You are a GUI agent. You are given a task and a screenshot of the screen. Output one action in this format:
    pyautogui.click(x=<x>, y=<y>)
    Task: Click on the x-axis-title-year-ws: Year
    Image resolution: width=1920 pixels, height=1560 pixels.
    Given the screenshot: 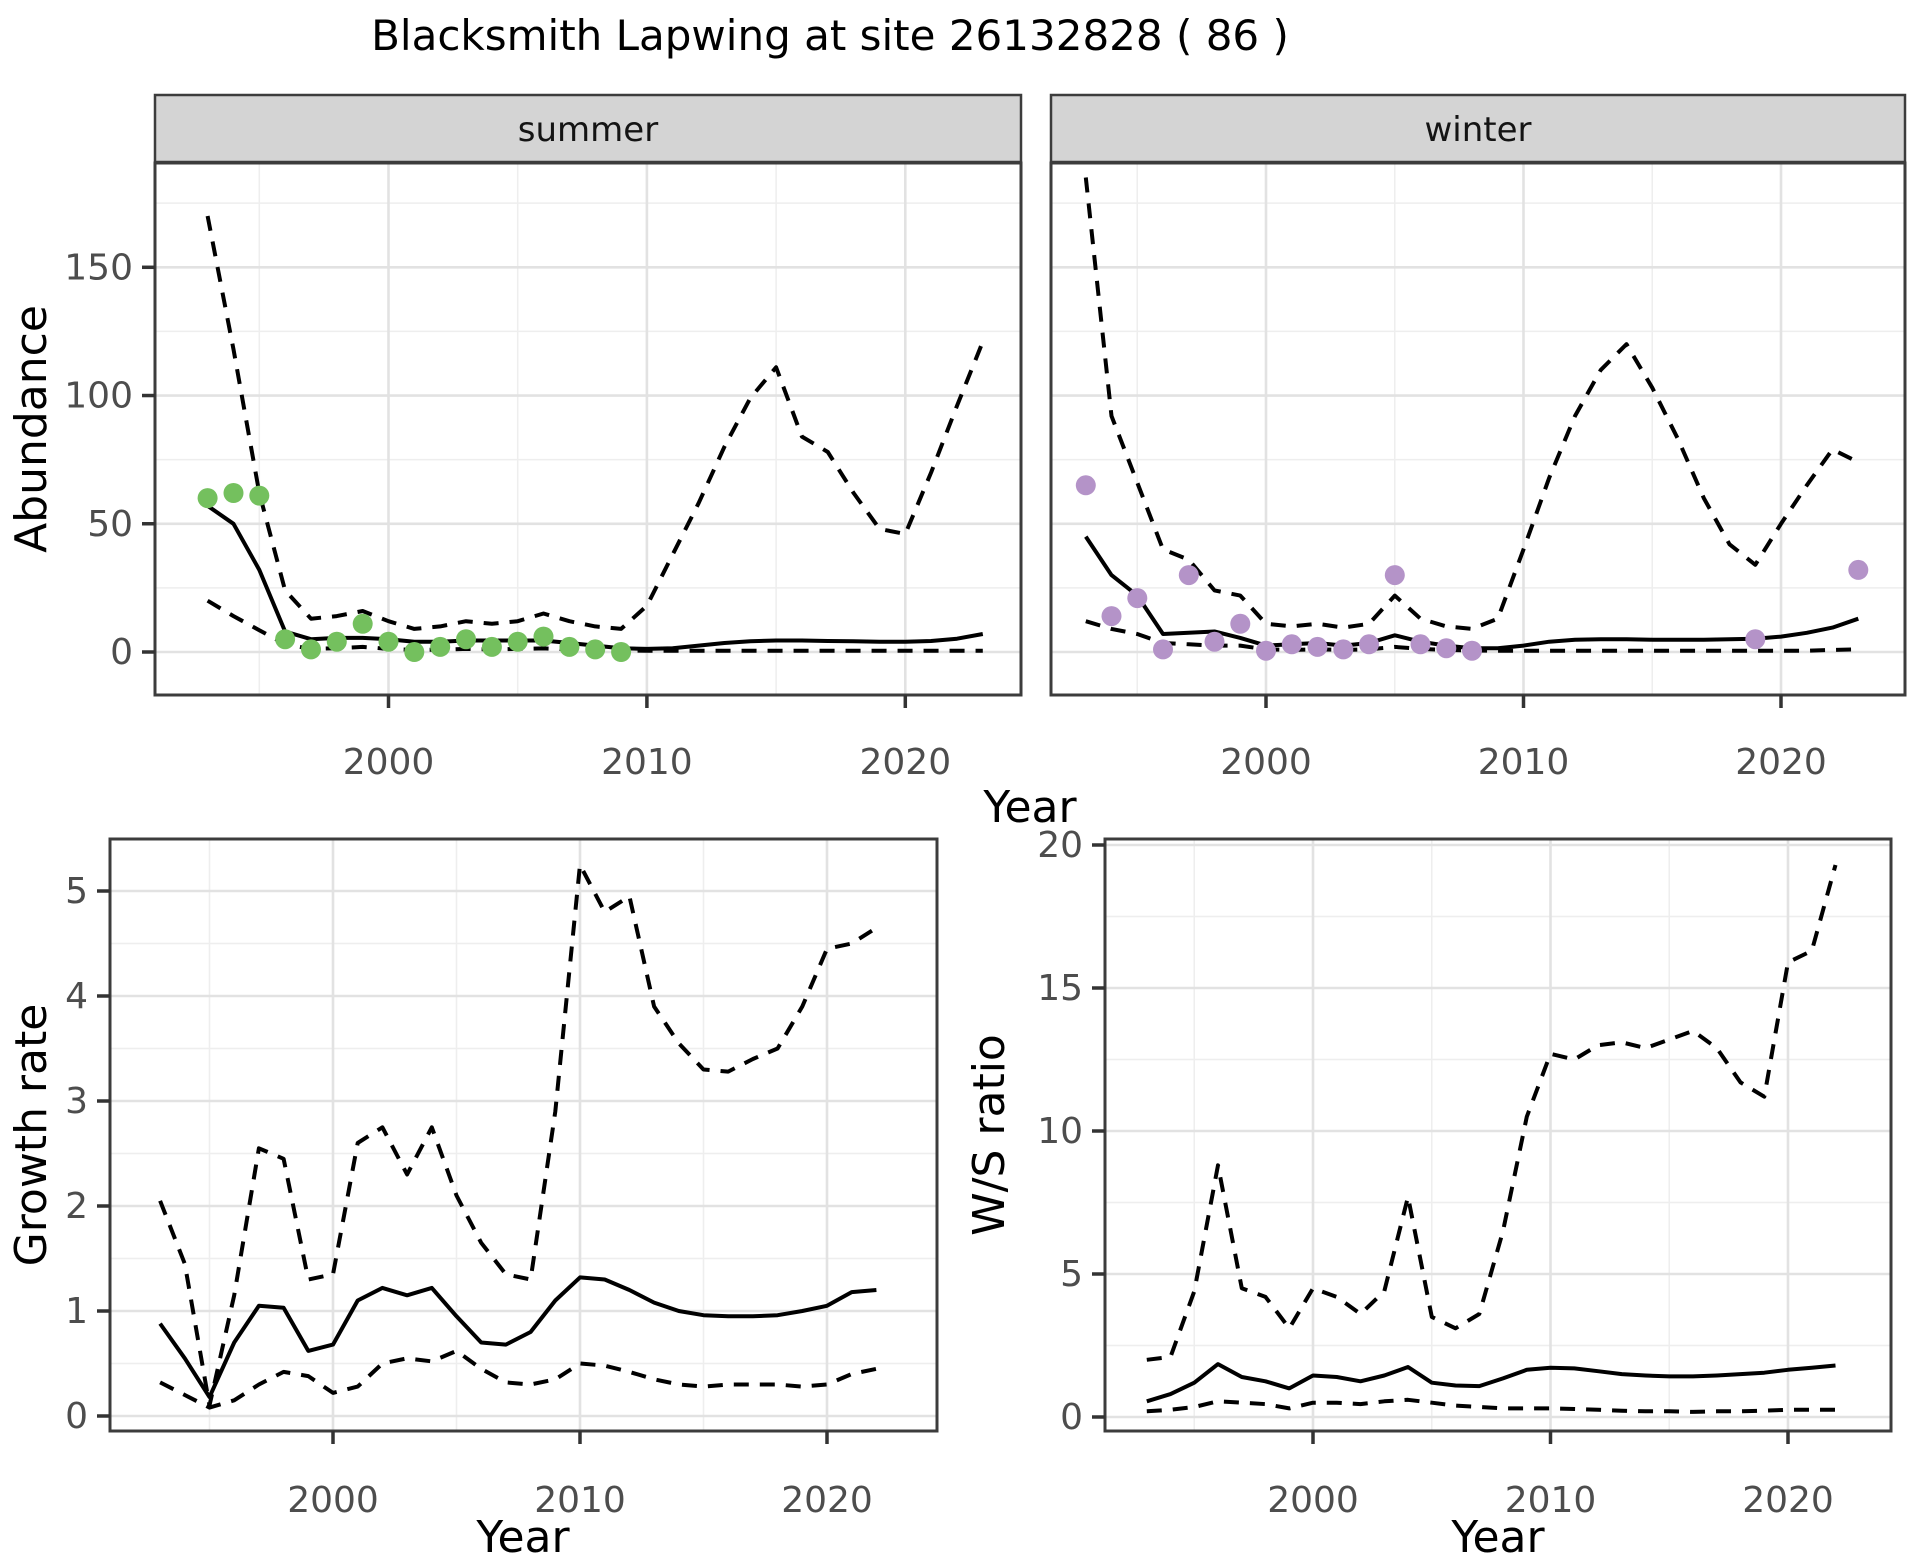 What is the action you would take?
    pyautogui.click(x=1497, y=1536)
    